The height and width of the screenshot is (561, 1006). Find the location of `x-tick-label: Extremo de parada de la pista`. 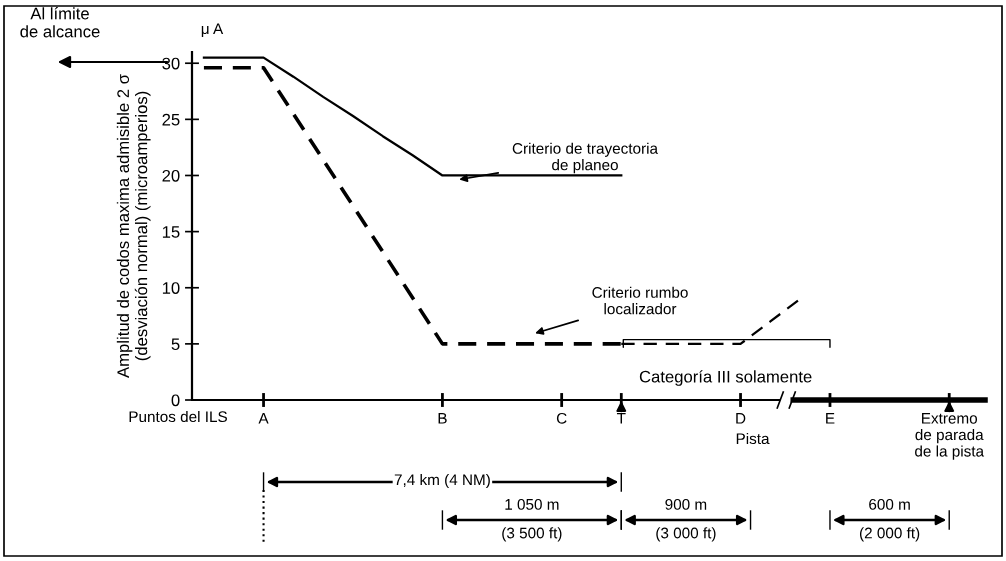

x-tick-label: Extremo de parada de la pista is located at coordinates (950, 436).